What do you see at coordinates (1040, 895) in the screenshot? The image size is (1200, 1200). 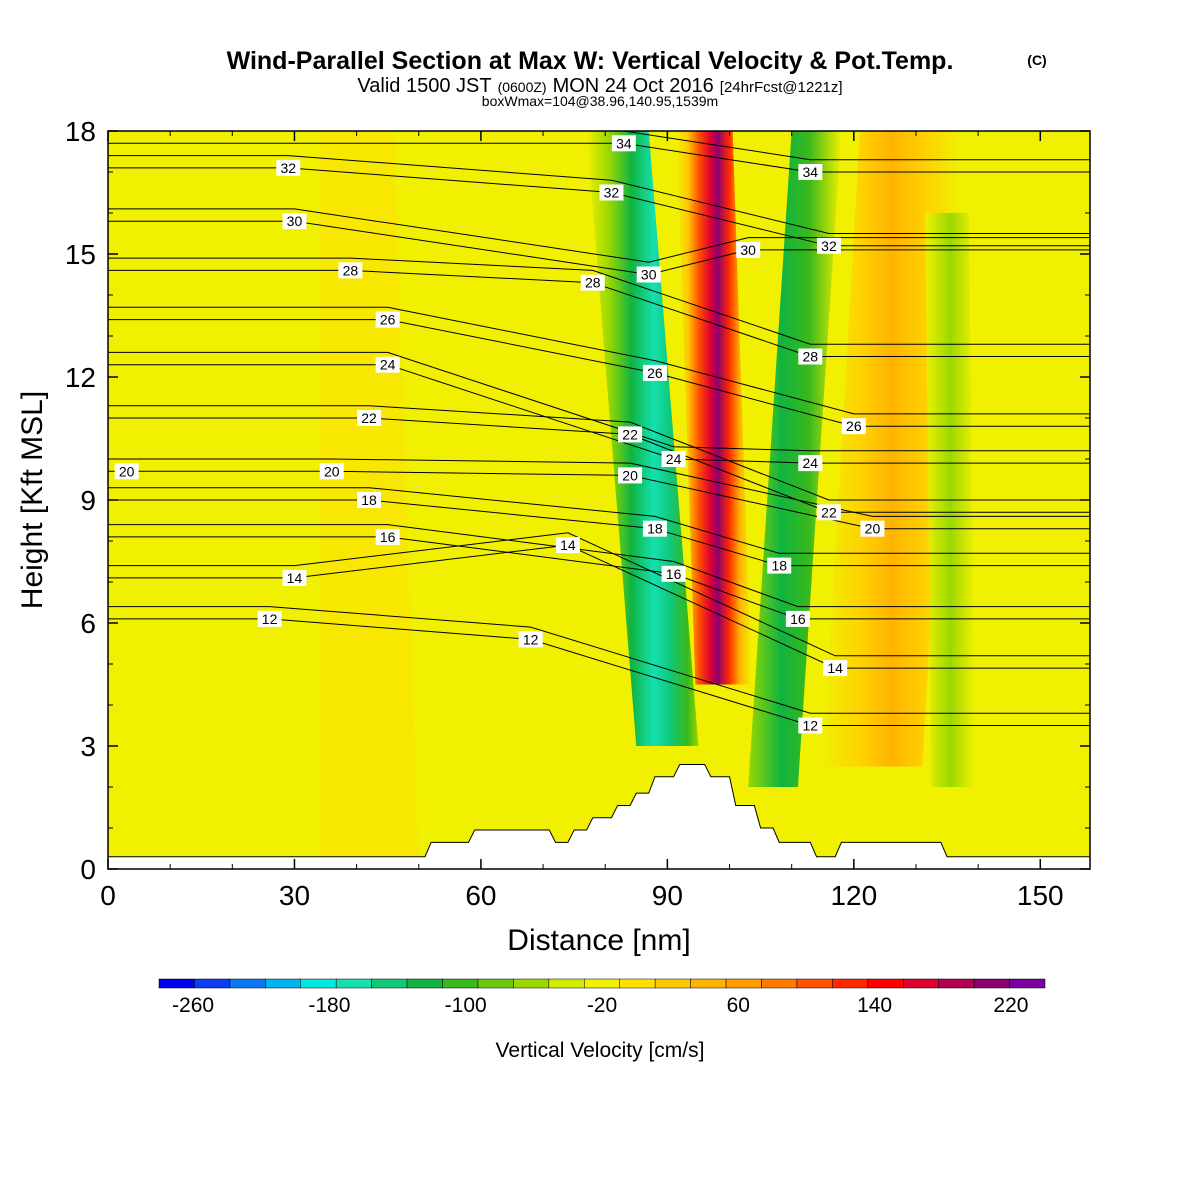 I see `x-tick-label: 150` at bounding box center [1040, 895].